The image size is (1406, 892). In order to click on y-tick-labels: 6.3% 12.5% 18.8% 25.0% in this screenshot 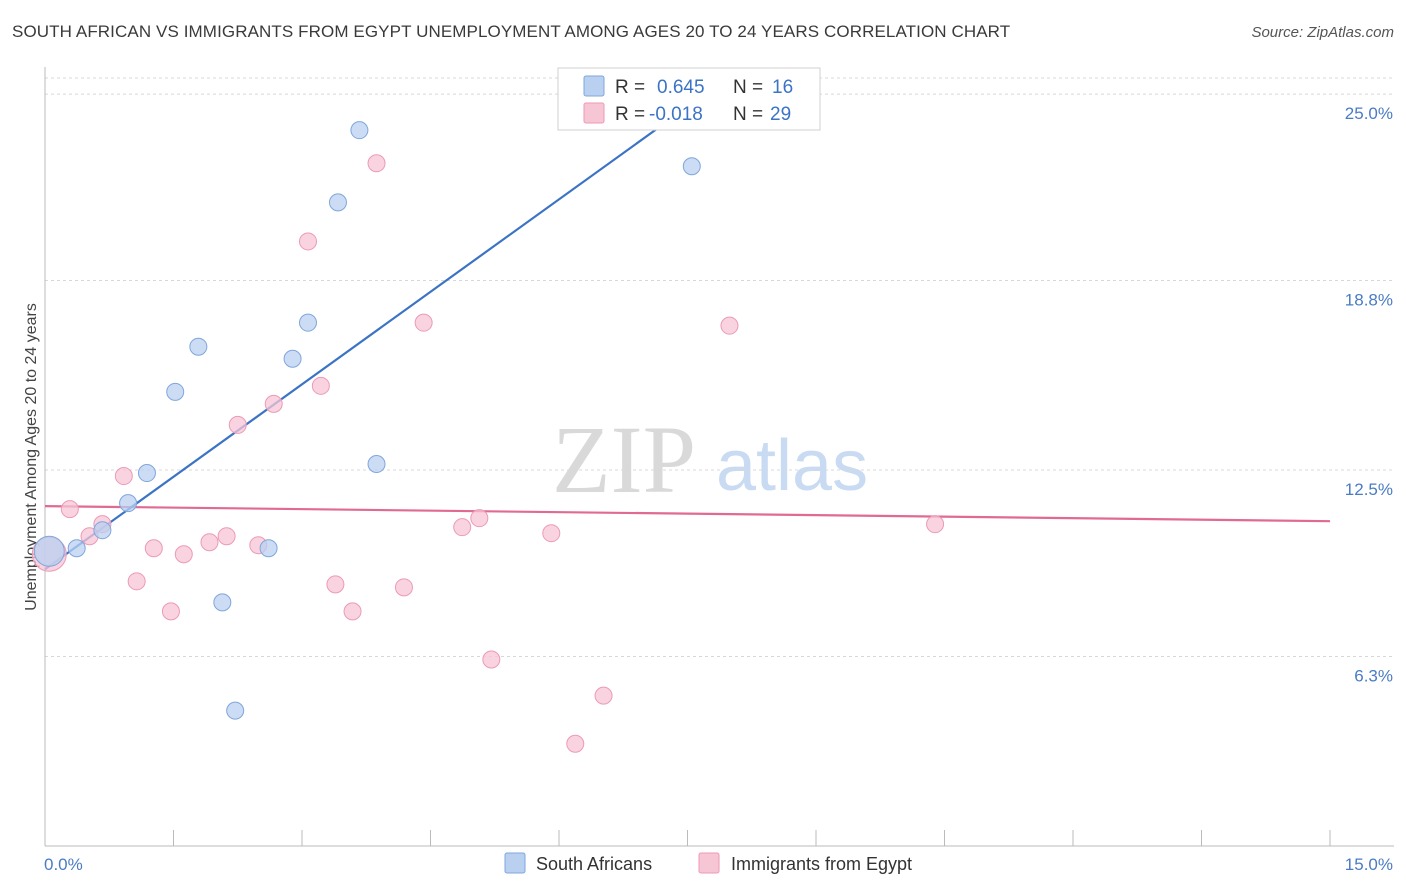, I will do `click(1369, 394)`.